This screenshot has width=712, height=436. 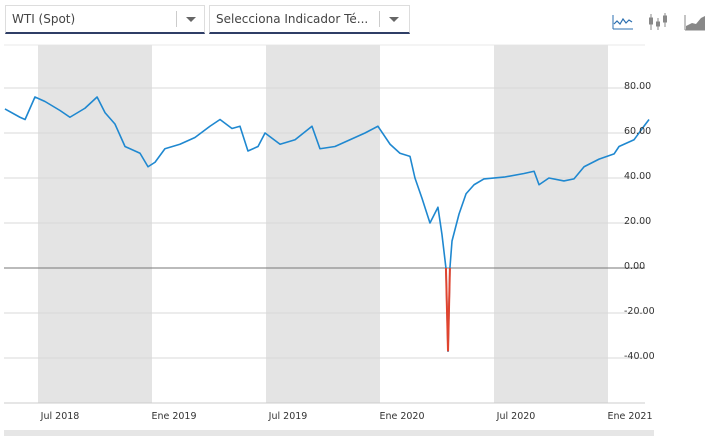 What do you see at coordinates (516, 416) in the screenshot?
I see `x-tick-label: Jul 2020` at bounding box center [516, 416].